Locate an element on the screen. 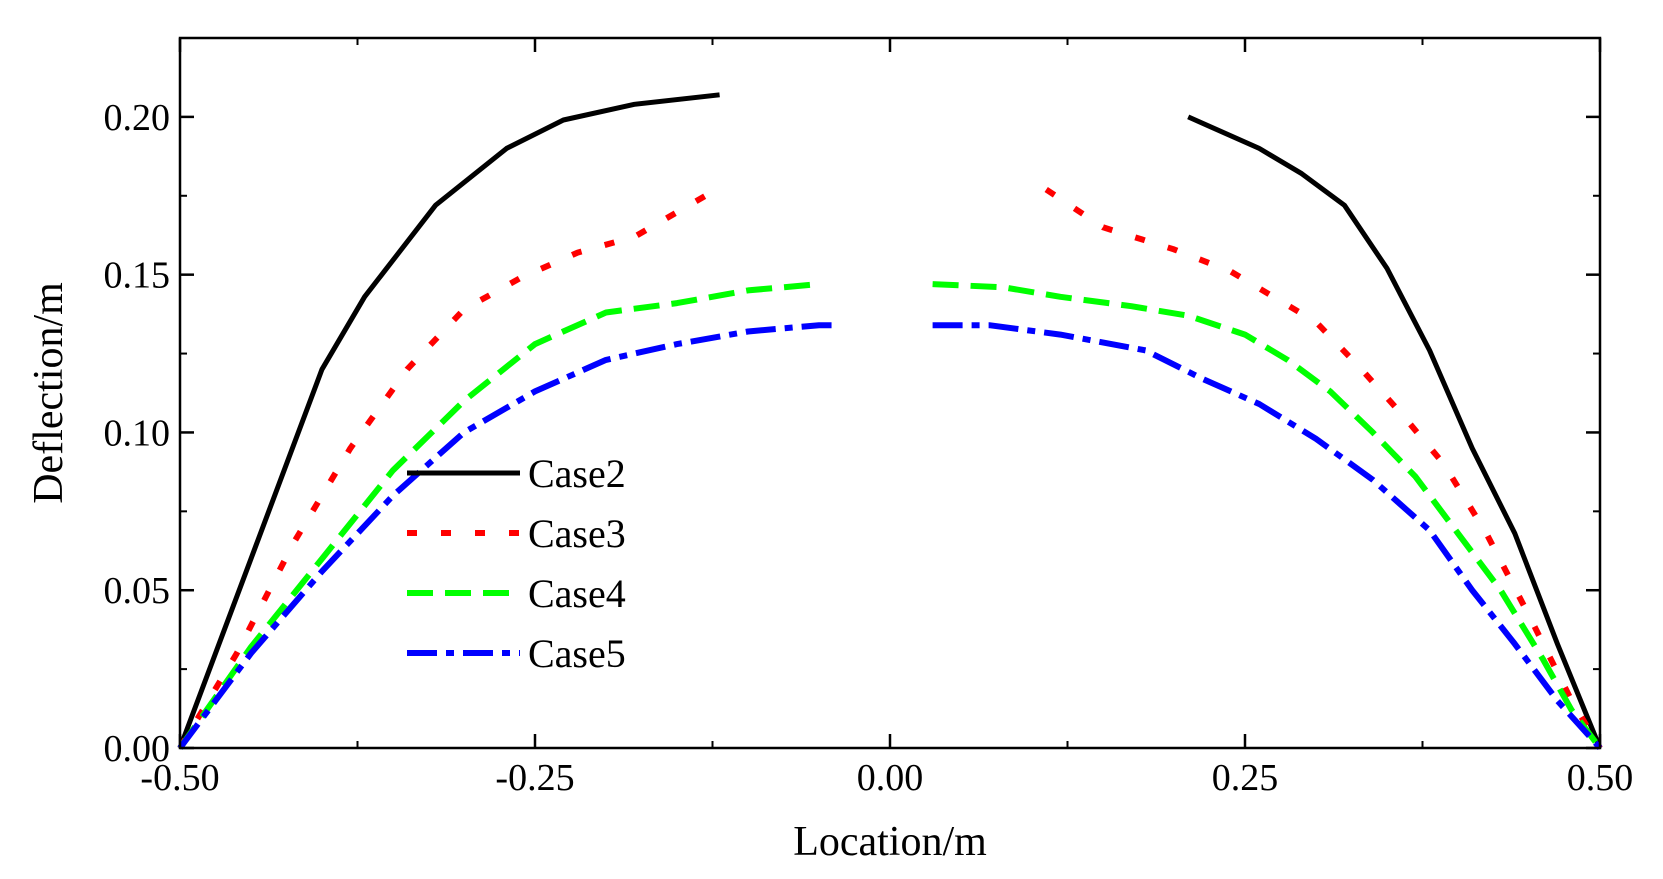 The image size is (1663, 879). legend-label-case3: Case3 is located at coordinates (577, 533).